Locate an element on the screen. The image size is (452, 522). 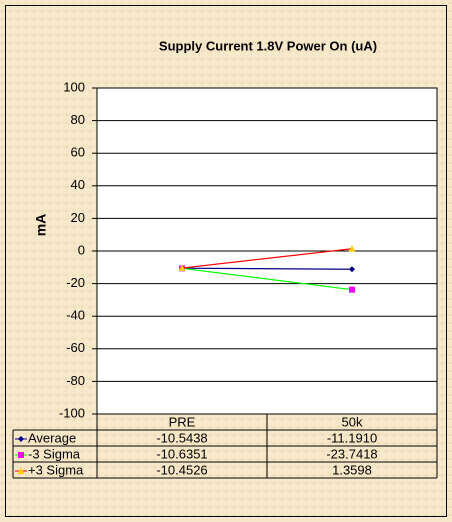
y-tick-label: -100 is located at coordinates (72, 412).